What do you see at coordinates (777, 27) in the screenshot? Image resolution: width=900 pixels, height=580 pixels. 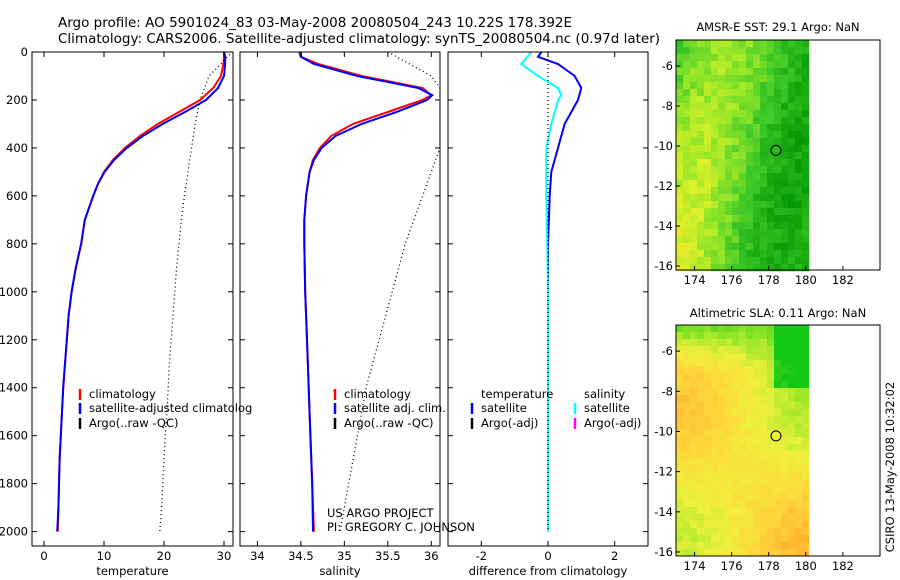 I see `sst-map-title: AMSR-E SST: 29.1 Argo: NaN` at bounding box center [777, 27].